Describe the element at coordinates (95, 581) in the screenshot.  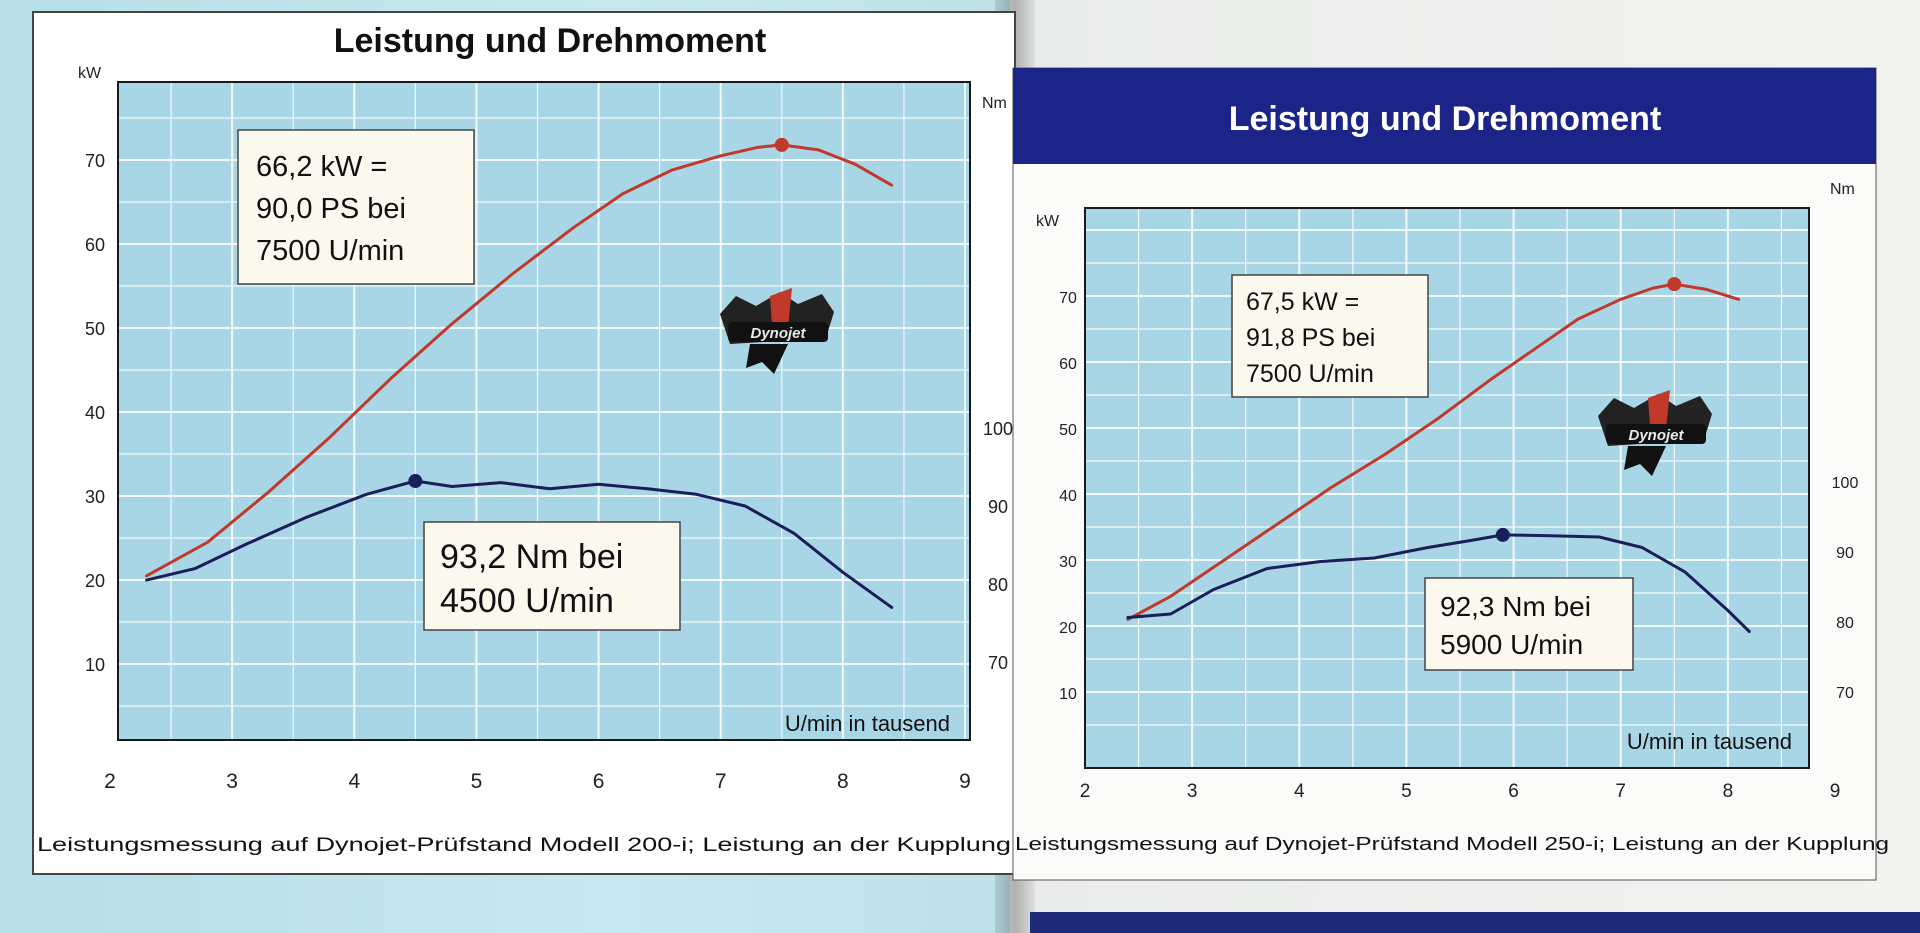
I see `chart-left-ytick-left: 20` at that location.